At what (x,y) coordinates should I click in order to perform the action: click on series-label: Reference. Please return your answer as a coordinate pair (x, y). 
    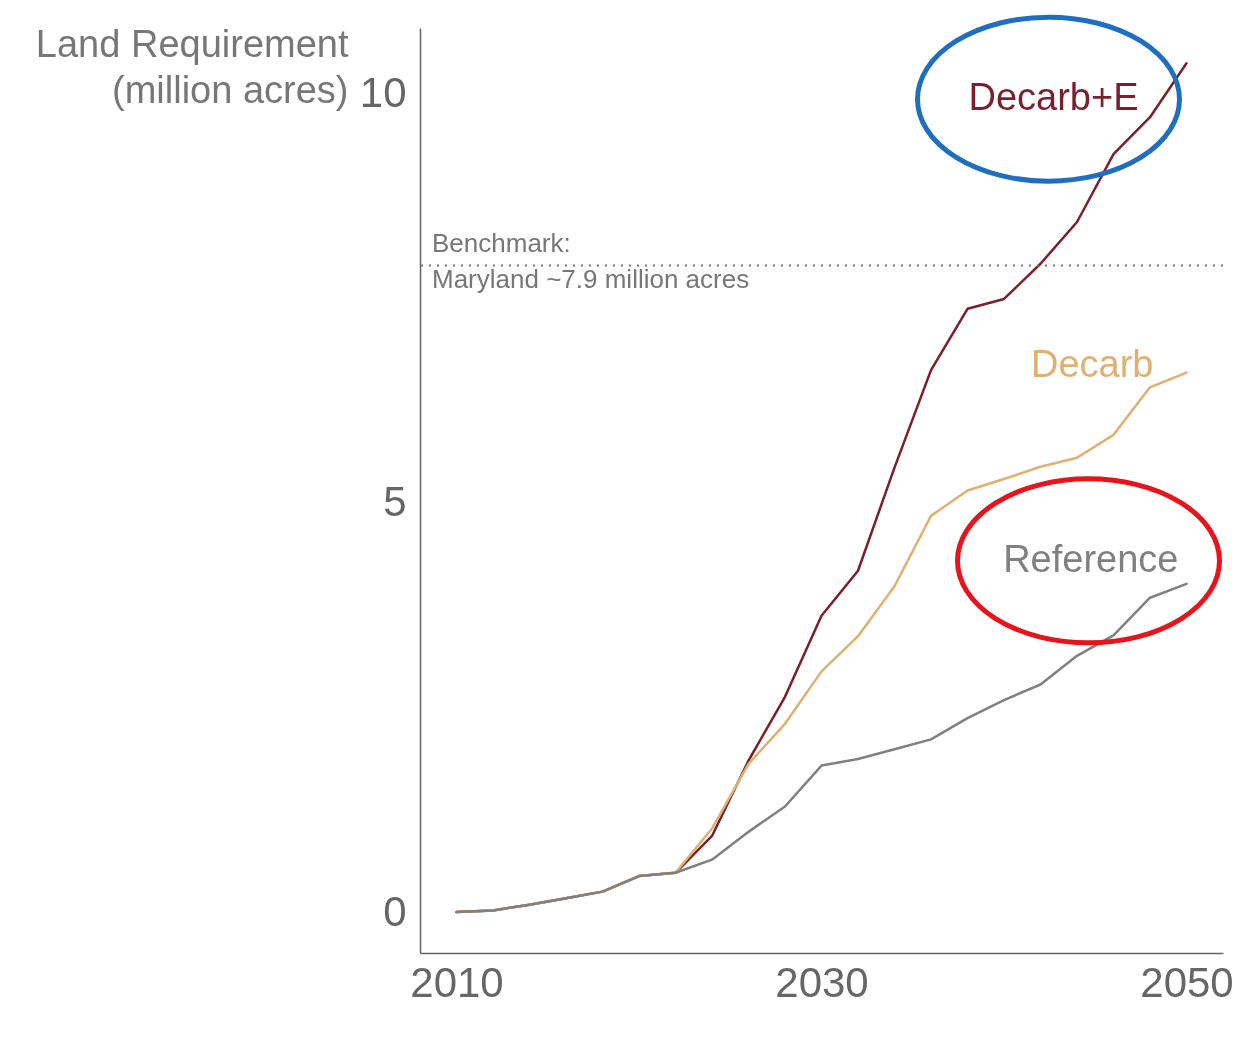
    Looking at the image, I should click on (1091, 558).